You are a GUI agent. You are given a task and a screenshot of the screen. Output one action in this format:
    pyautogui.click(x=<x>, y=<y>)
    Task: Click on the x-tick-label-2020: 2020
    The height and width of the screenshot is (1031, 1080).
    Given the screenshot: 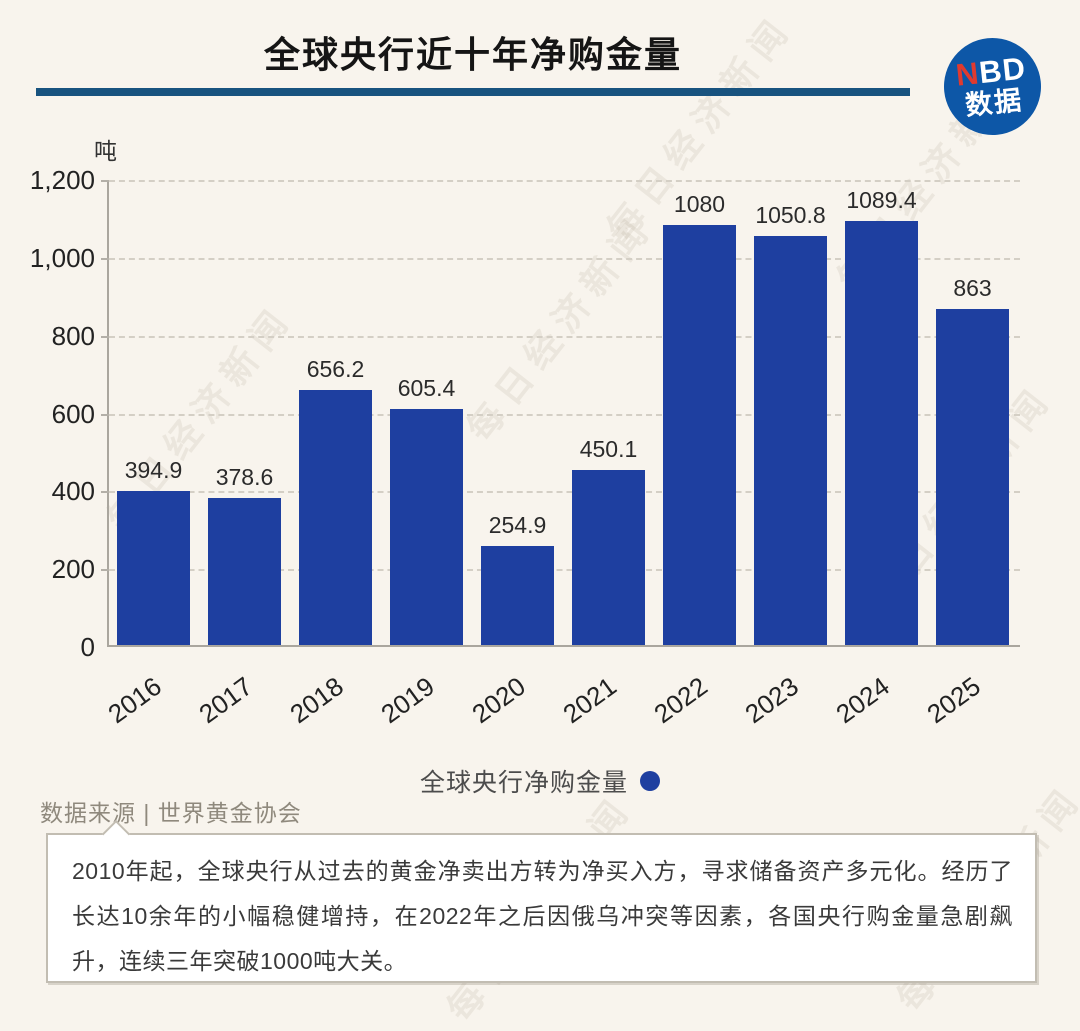 What is the action you would take?
    pyautogui.click(x=498, y=700)
    